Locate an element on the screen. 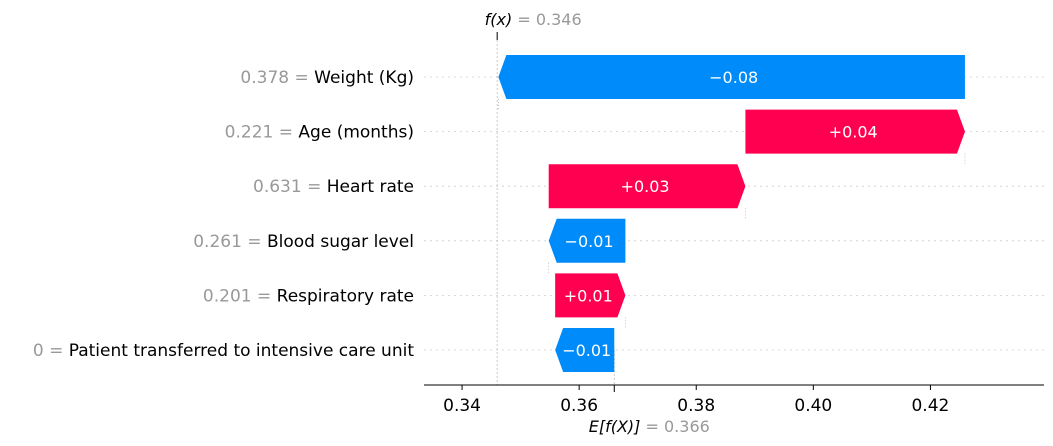 The height and width of the screenshot is (446, 1053). feature-name: Age (months) is located at coordinates (356, 133).